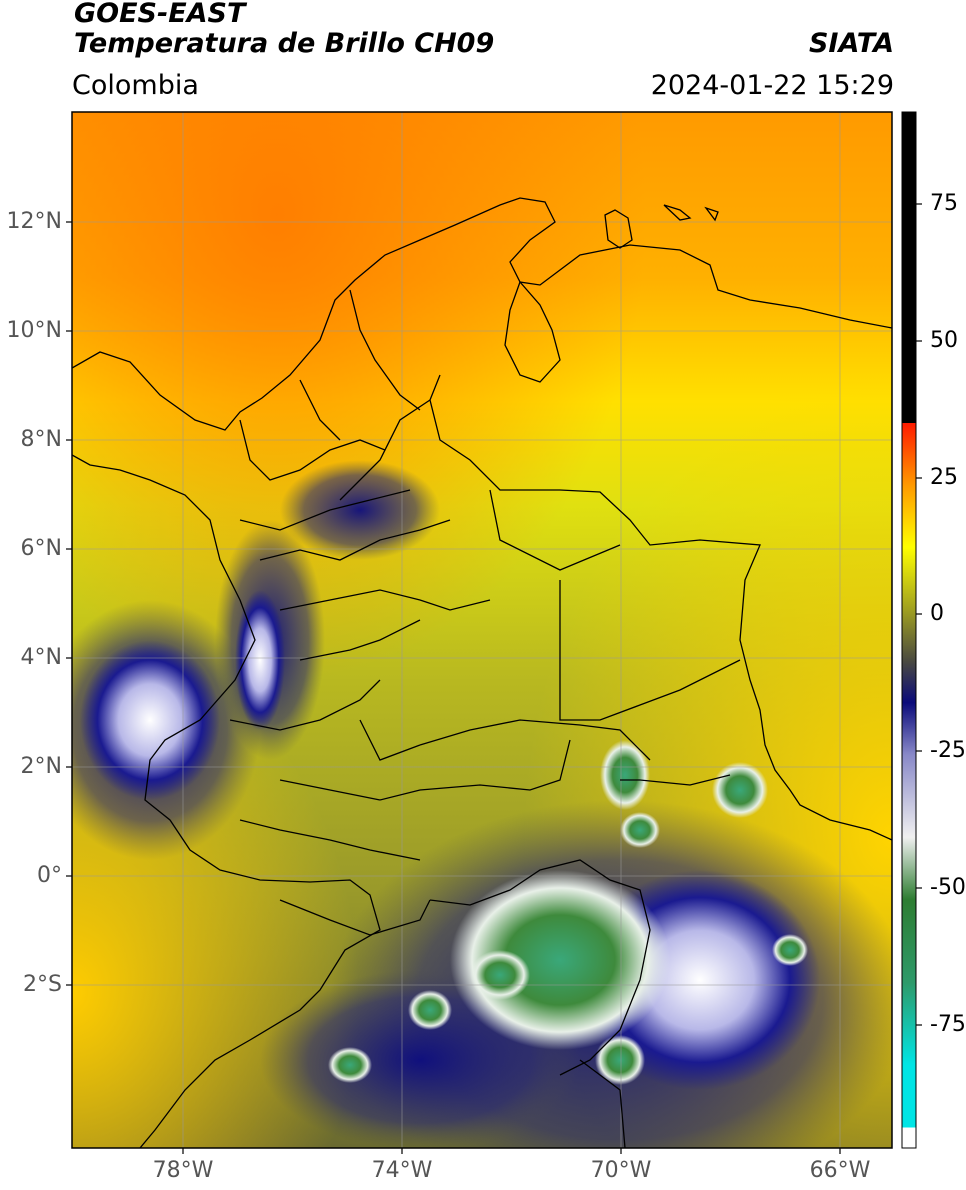 The image size is (966, 1190). Describe the element at coordinates (41, 657) in the screenshot. I see `lat-label: 4°N` at that location.